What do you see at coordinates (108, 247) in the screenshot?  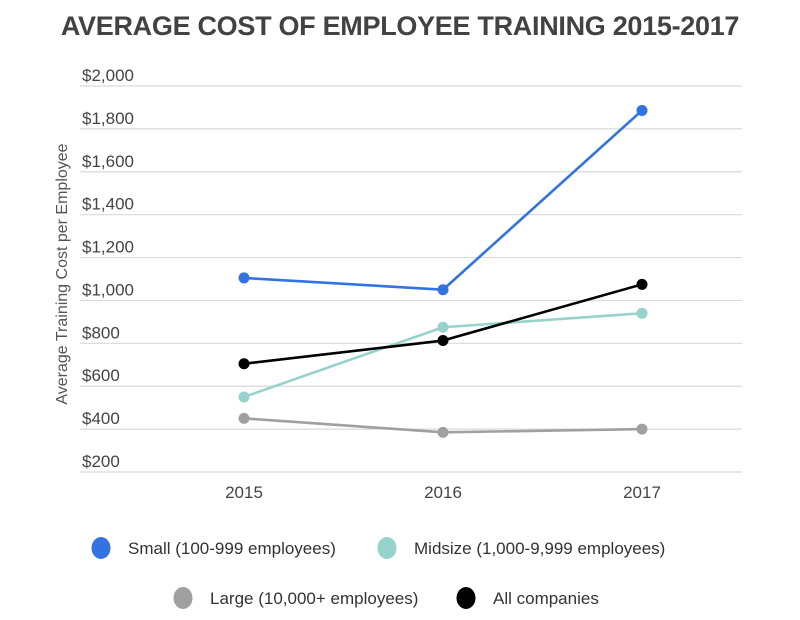 I see `y-tick-label: $1,200` at bounding box center [108, 247].